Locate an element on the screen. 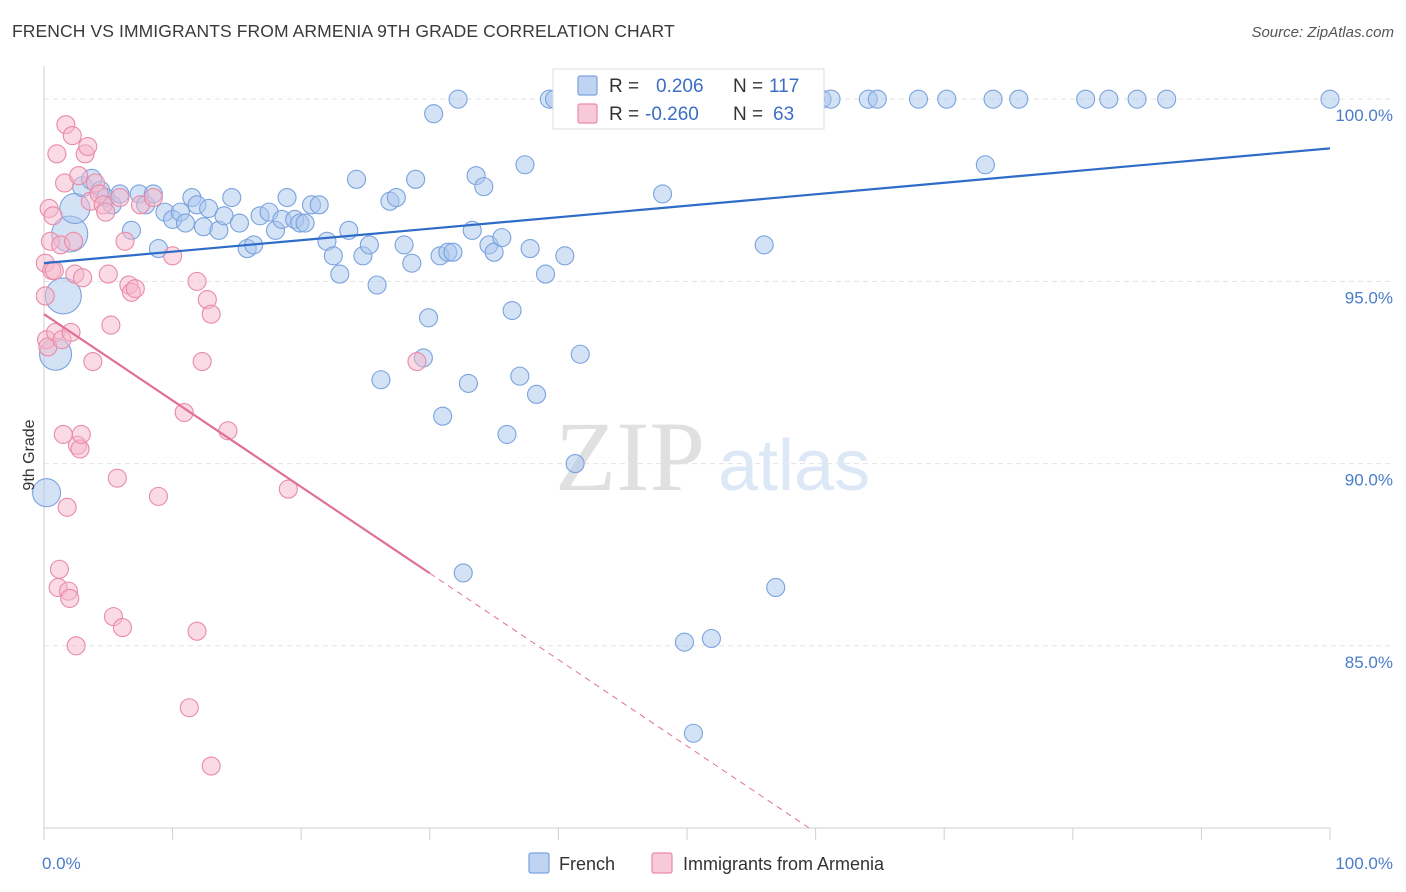 Image resolution: width=1406 pixels, height=892 pixels. bottom-legend-french-label: French is located at coordinates (587, 864).